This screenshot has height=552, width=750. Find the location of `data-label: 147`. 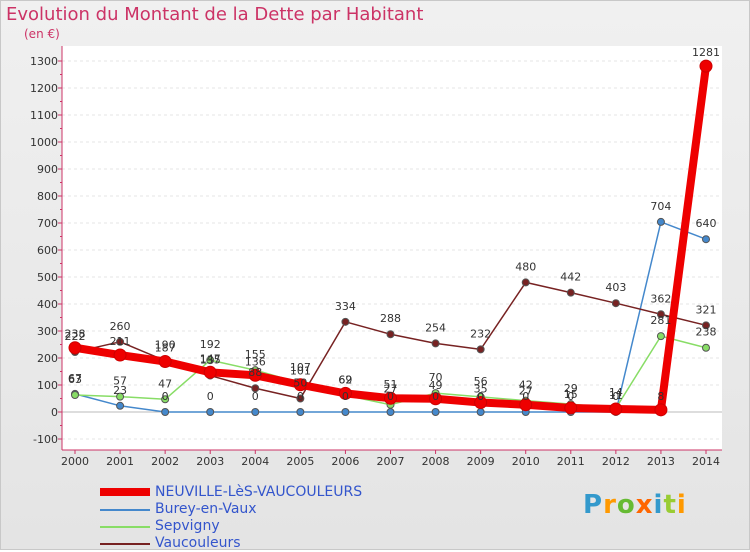

data-label: 147 is located at coordinates (210, 358).